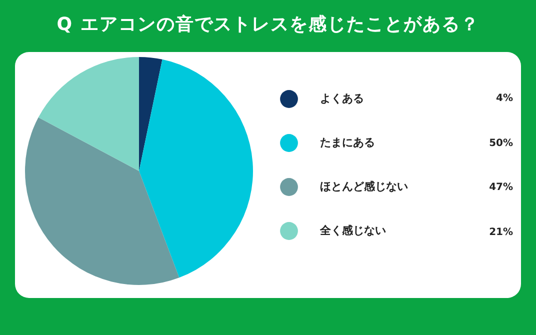 The width and height of the screenshot is (536, 335). What do you see at coordinates (501, 232) in the screenshot?
I see `data-label: 21%` at bounding box center [501, 232].